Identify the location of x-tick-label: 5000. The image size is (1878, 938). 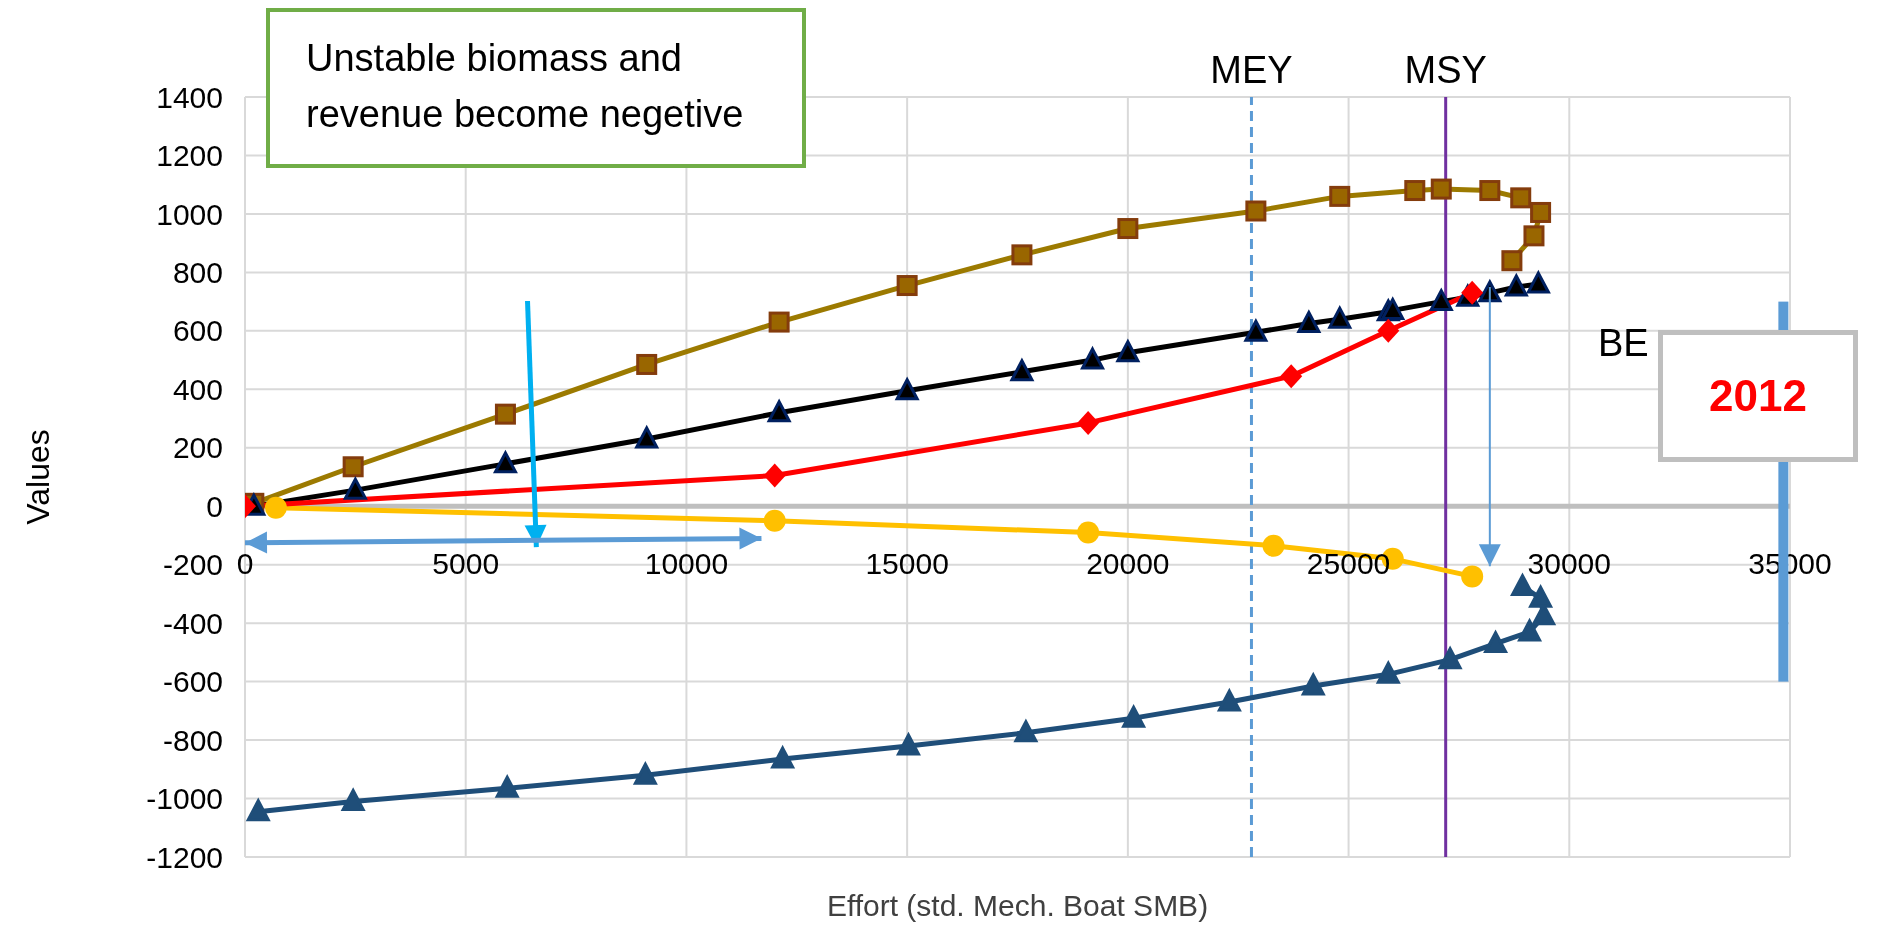
(466, 564).